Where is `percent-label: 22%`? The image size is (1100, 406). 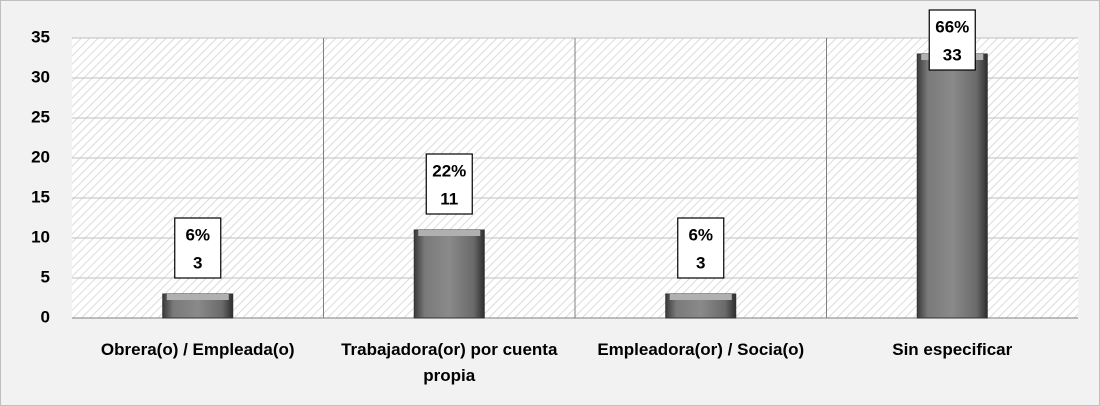 percent-label: 22% is located at coordinates (449, 170).